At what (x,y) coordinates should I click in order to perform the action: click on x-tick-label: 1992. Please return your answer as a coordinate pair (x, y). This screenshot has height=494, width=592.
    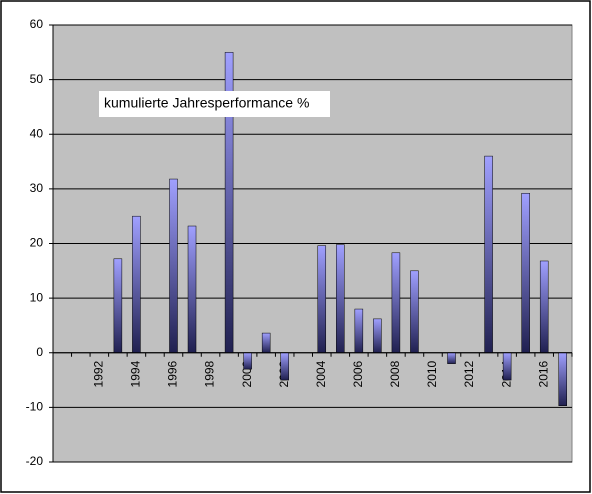
    Looking at the image, I should click on (99, 373).